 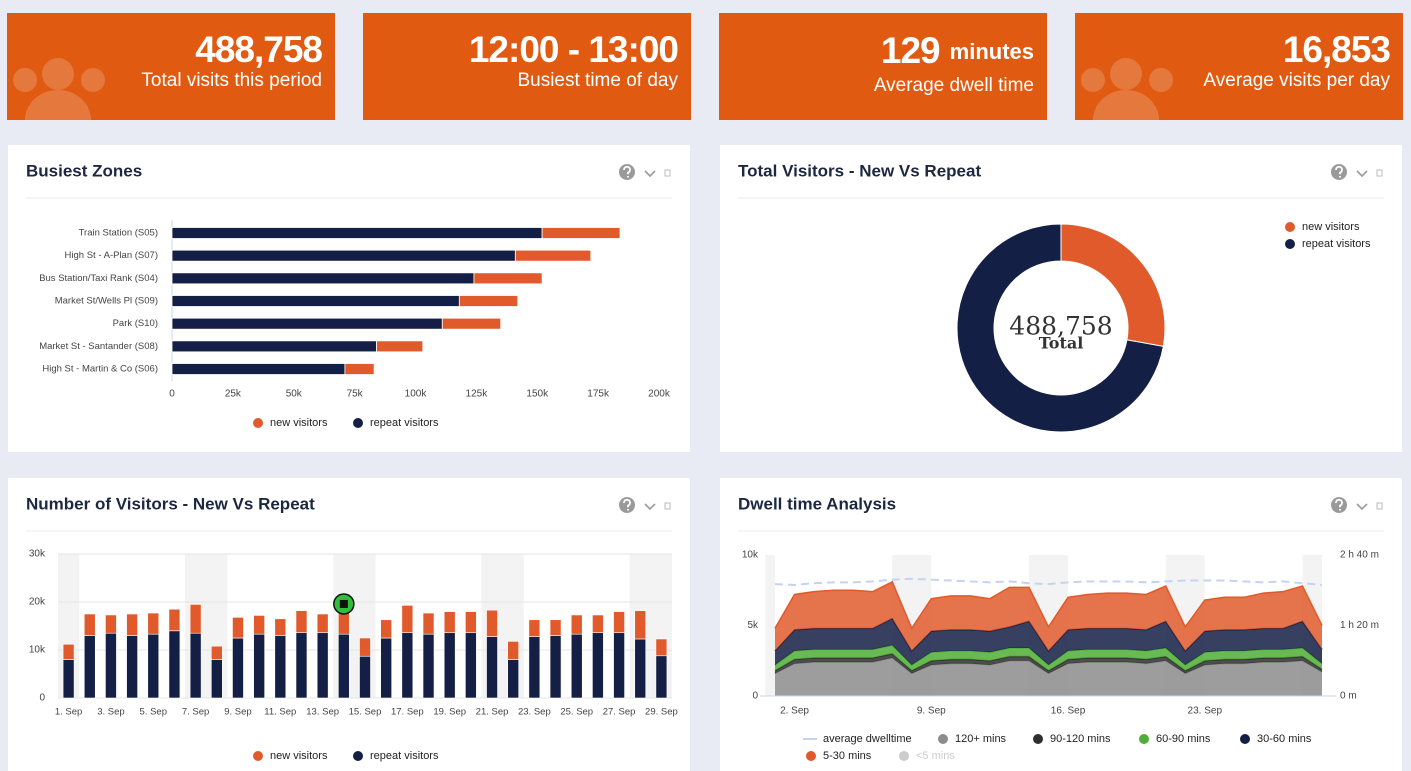 What do you see at coordinates (1048, 676) in the screenshot?
I see `area-layer` at bounding box center [1048, 676].